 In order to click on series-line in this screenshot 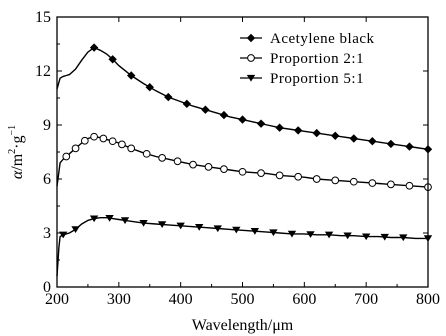, I will do `click(242, 247)`.